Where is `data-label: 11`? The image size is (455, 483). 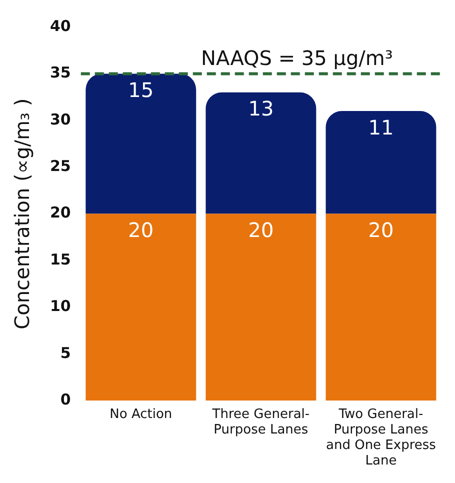 data-label: 11 is located at coordinates (381, 127).